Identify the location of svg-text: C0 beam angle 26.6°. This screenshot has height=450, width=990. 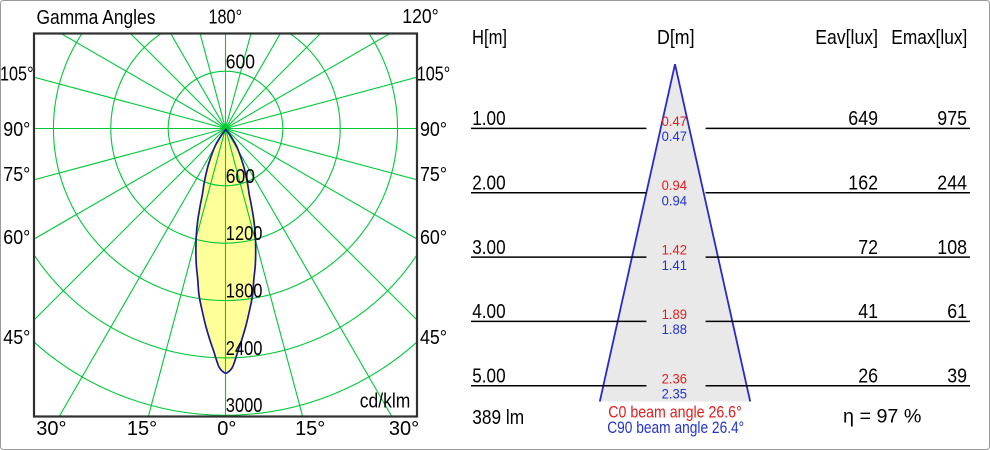
(675, 411).